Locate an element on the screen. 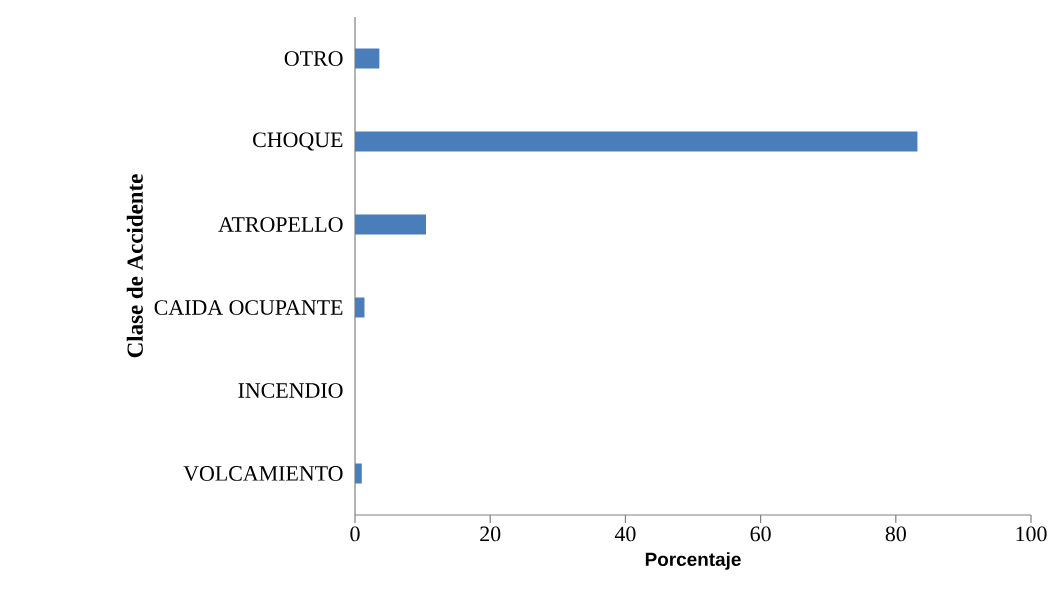 This screenshot has width=1060, height=609. y-tick-label: VOLCAMIENTO is located at coordinates (263, 473).